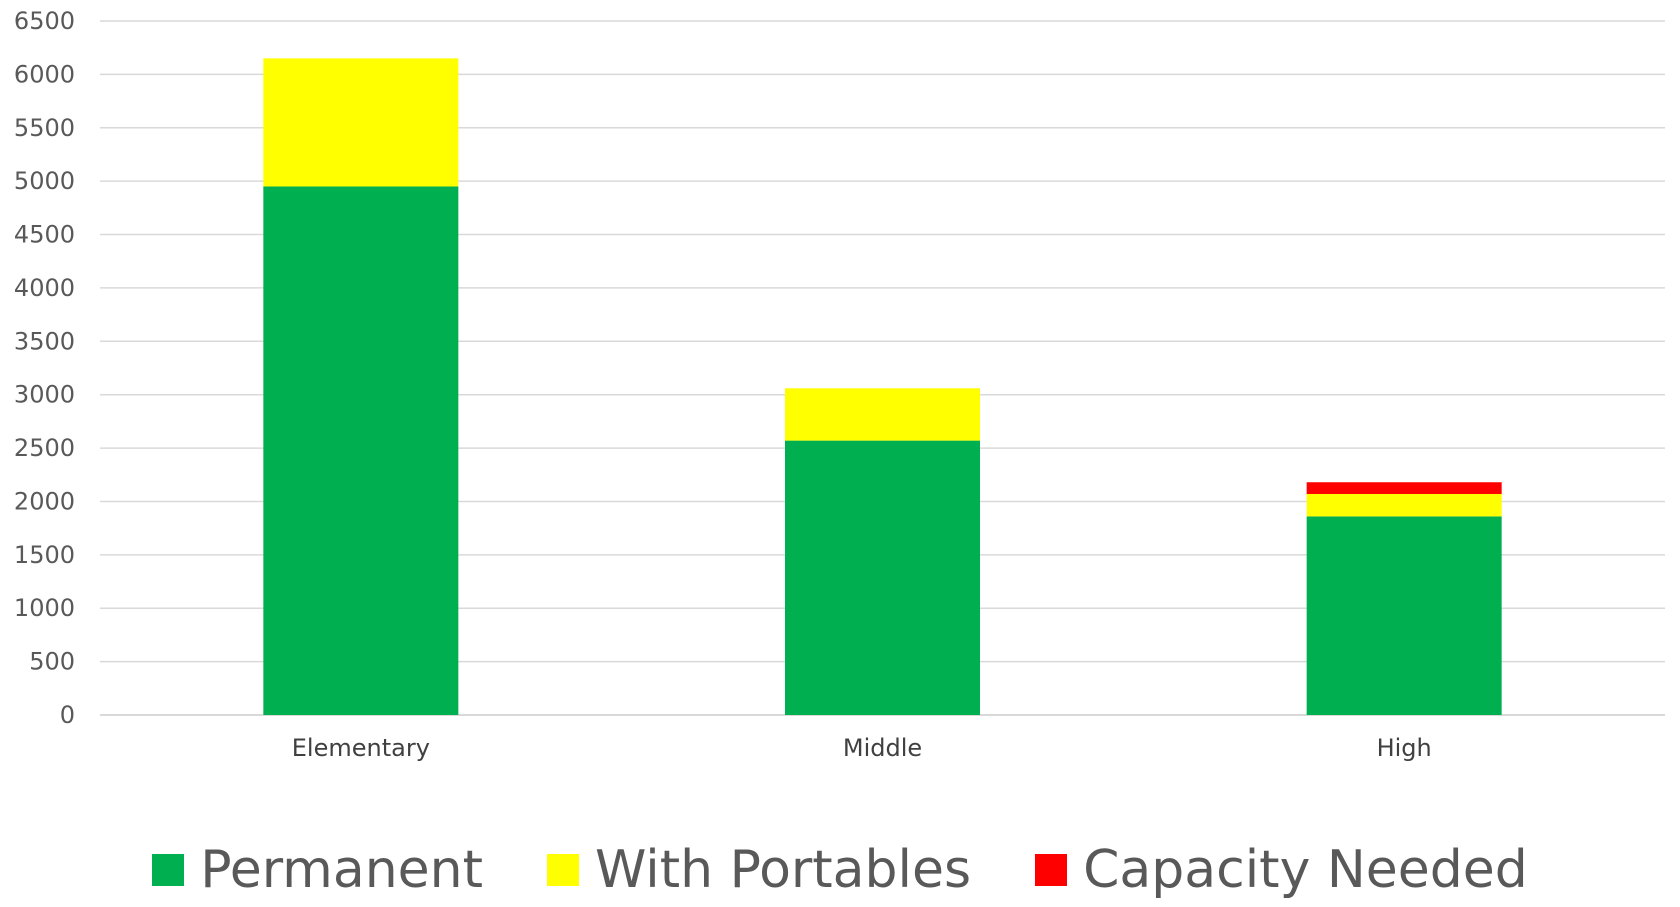  What do you see at coordinates (341, 870) in the screenshot?
I see `legend-label-permanent: Permanent` at bounding box center [341, 870].